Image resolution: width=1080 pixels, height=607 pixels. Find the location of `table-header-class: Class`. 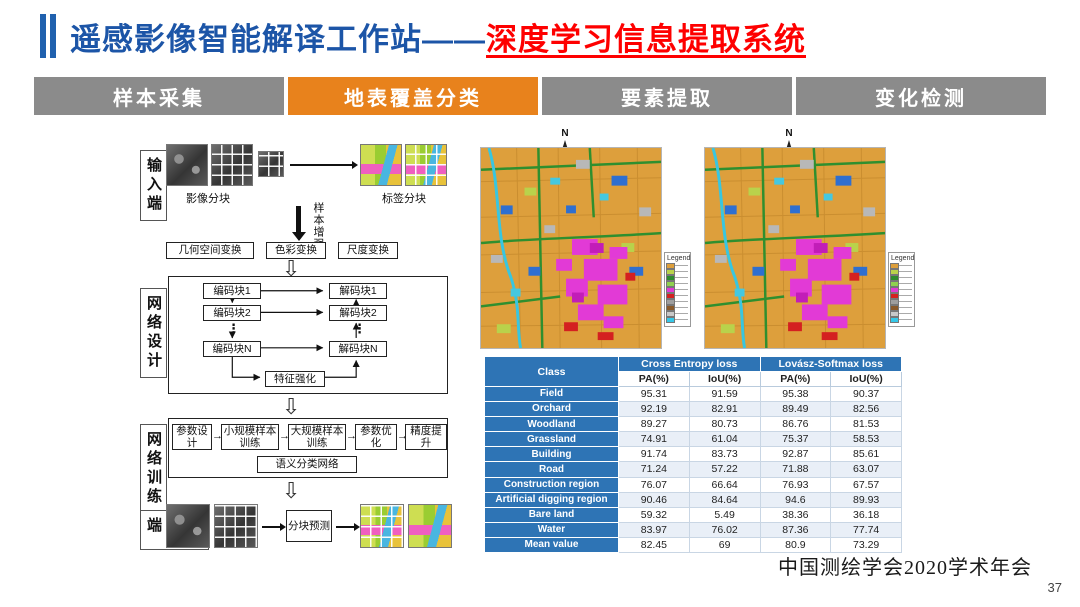

table-header-class: Class is located at coordinates (551, 371).